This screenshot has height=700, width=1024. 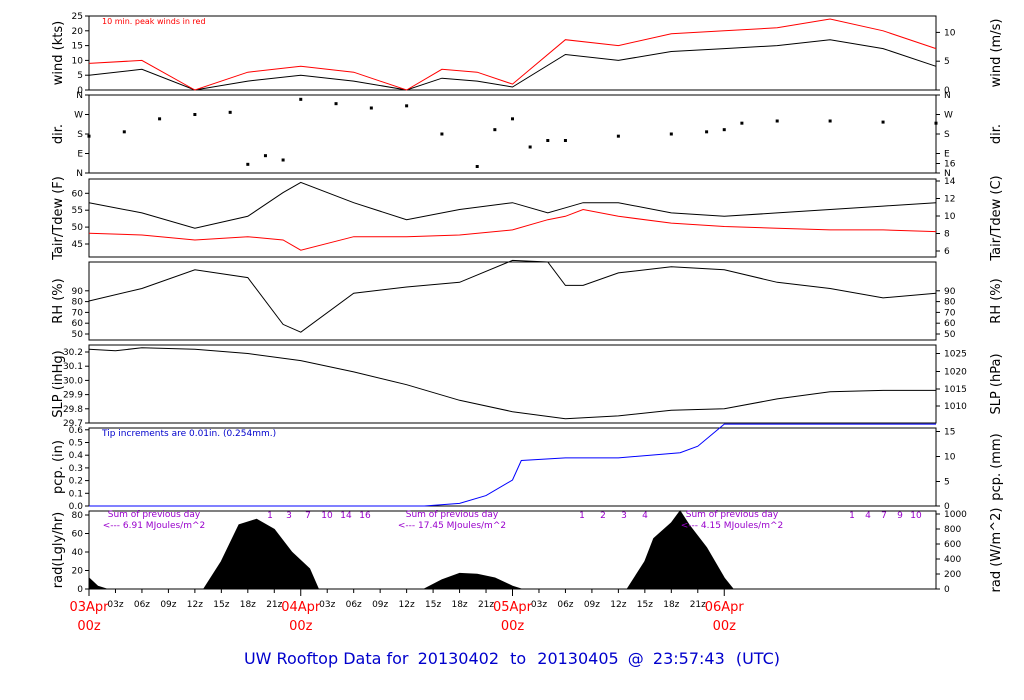 I want to click on y-tick-label: 55, so click(x=77, y=211).